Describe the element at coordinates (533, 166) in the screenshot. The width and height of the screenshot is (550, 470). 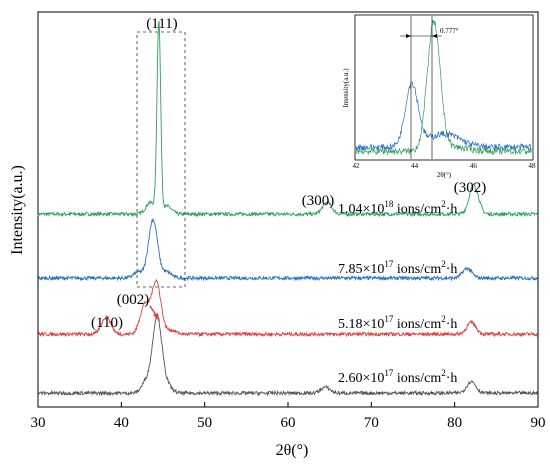
I see `inset-x-tick-label: 48` at that location.